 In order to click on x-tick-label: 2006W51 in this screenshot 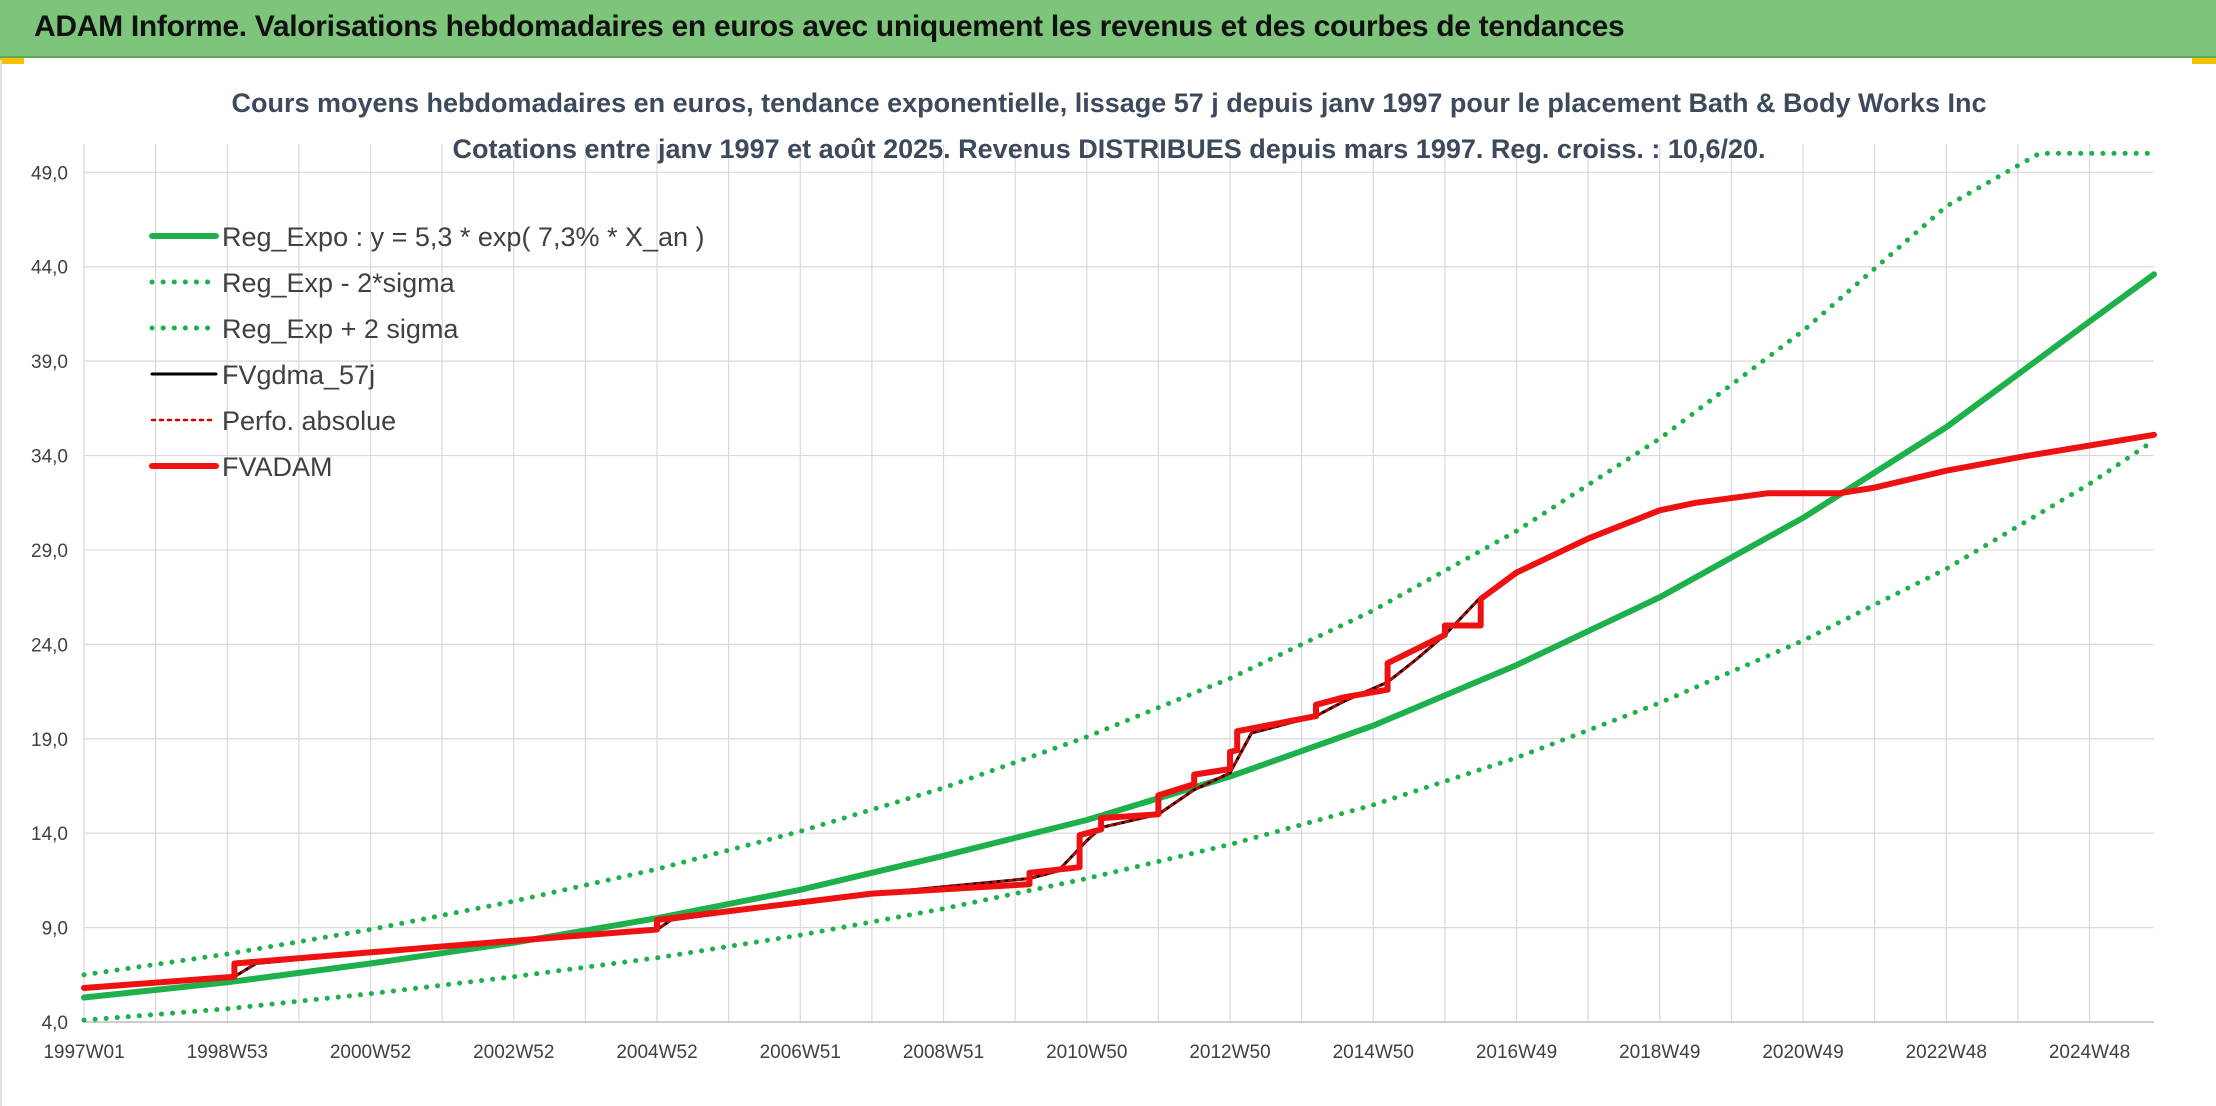, I will do `click(800, 1052)`.